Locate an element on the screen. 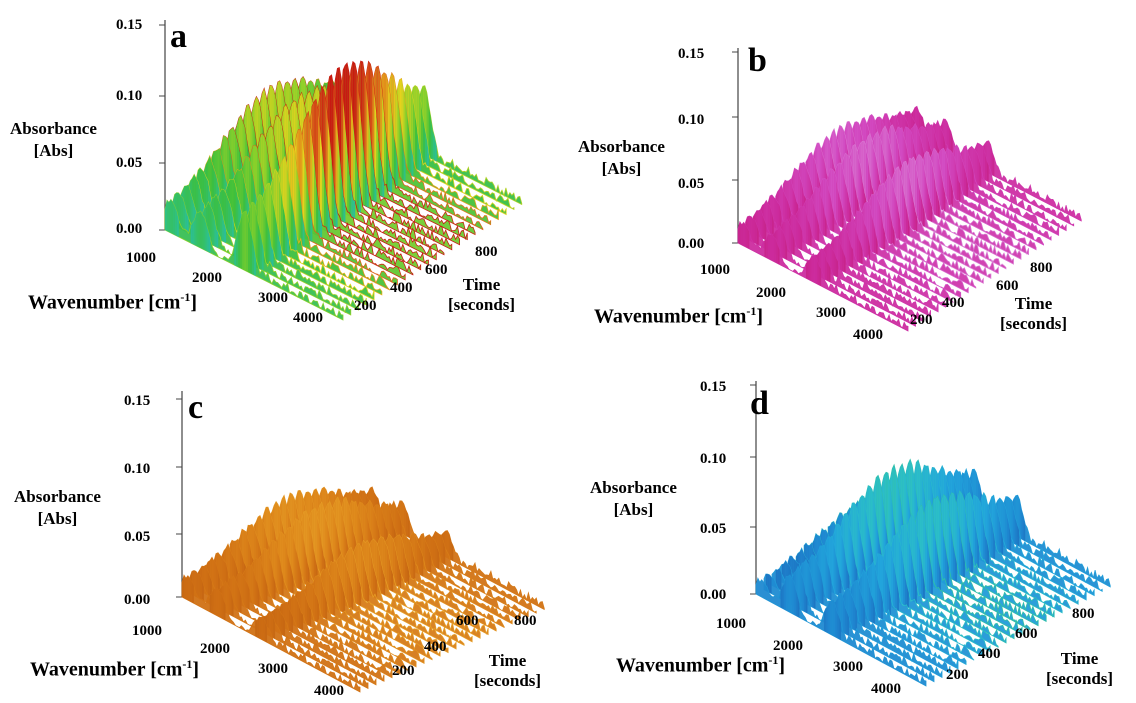 This screenshot has height=703, width=1136. time-tick: 200 is located at coordinates (921, 320).